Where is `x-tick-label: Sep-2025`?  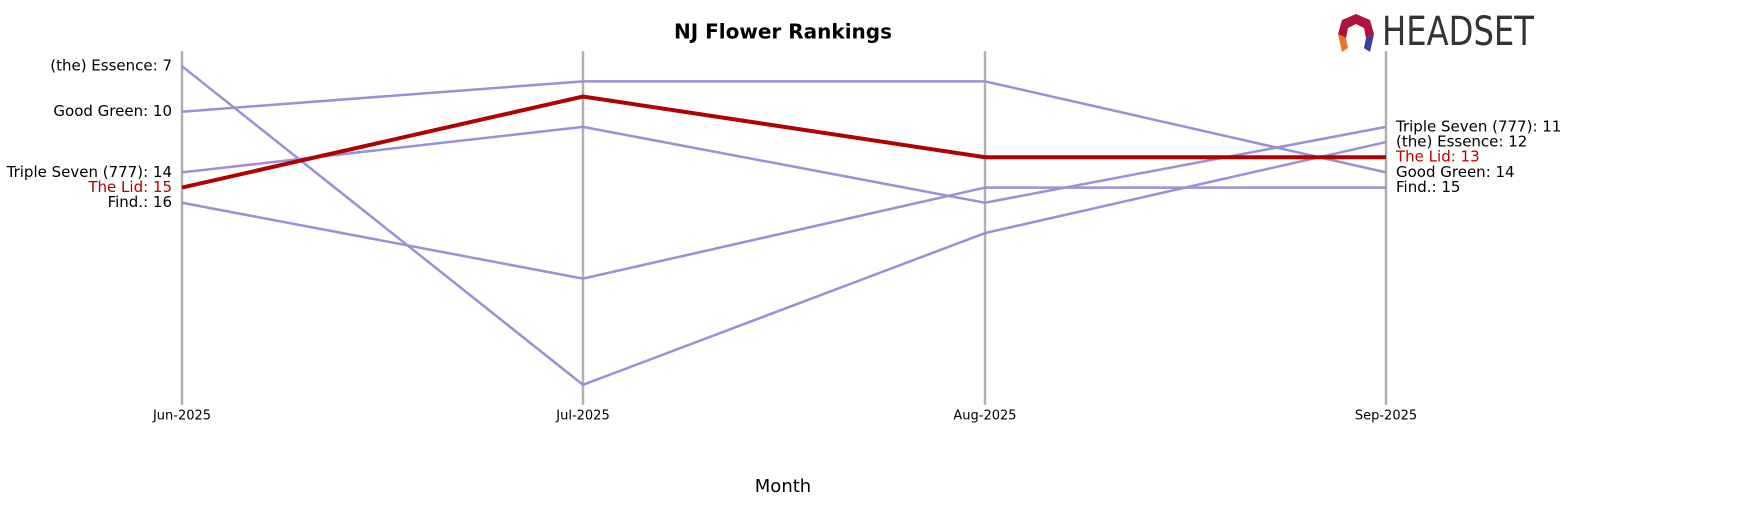
x-tick-label: Sep-2025 is located at coordinates (1386, 416).